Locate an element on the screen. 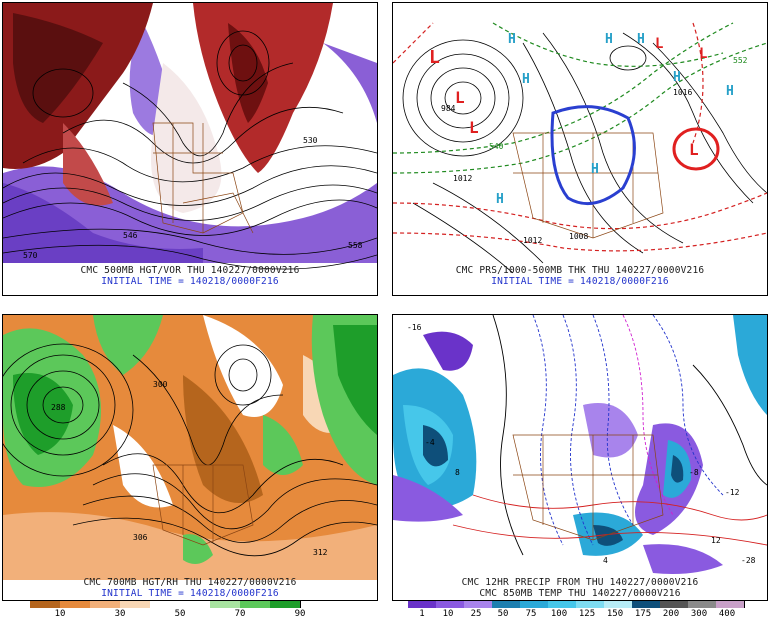  isotherm-label: -4 is located at coordinates (430, 442).